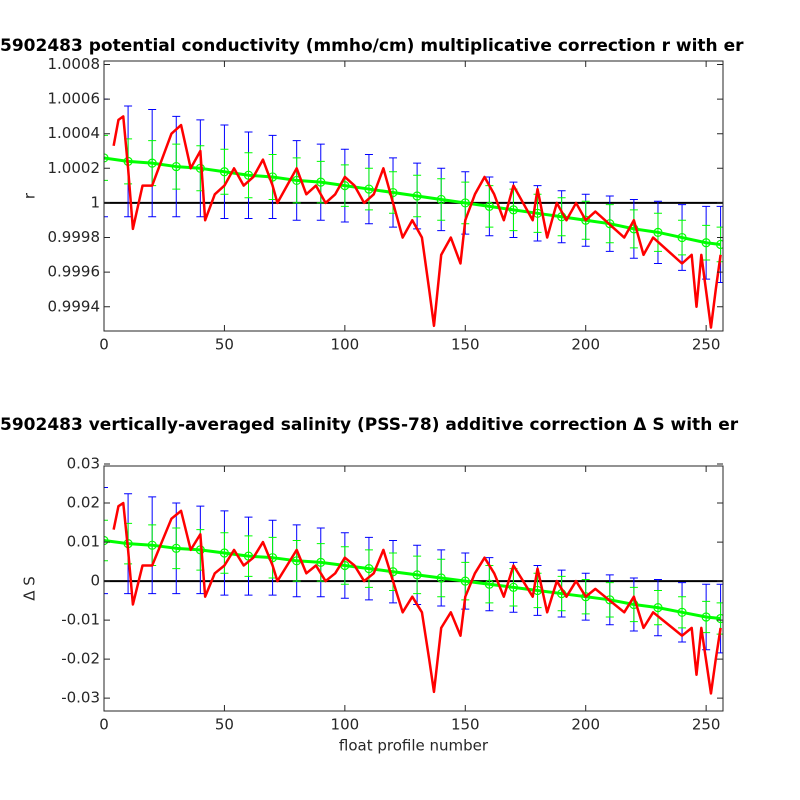  Describe the element at coordinates (414, 746) in the screenshot. I see `x-axis-label: float profile number` at that location.